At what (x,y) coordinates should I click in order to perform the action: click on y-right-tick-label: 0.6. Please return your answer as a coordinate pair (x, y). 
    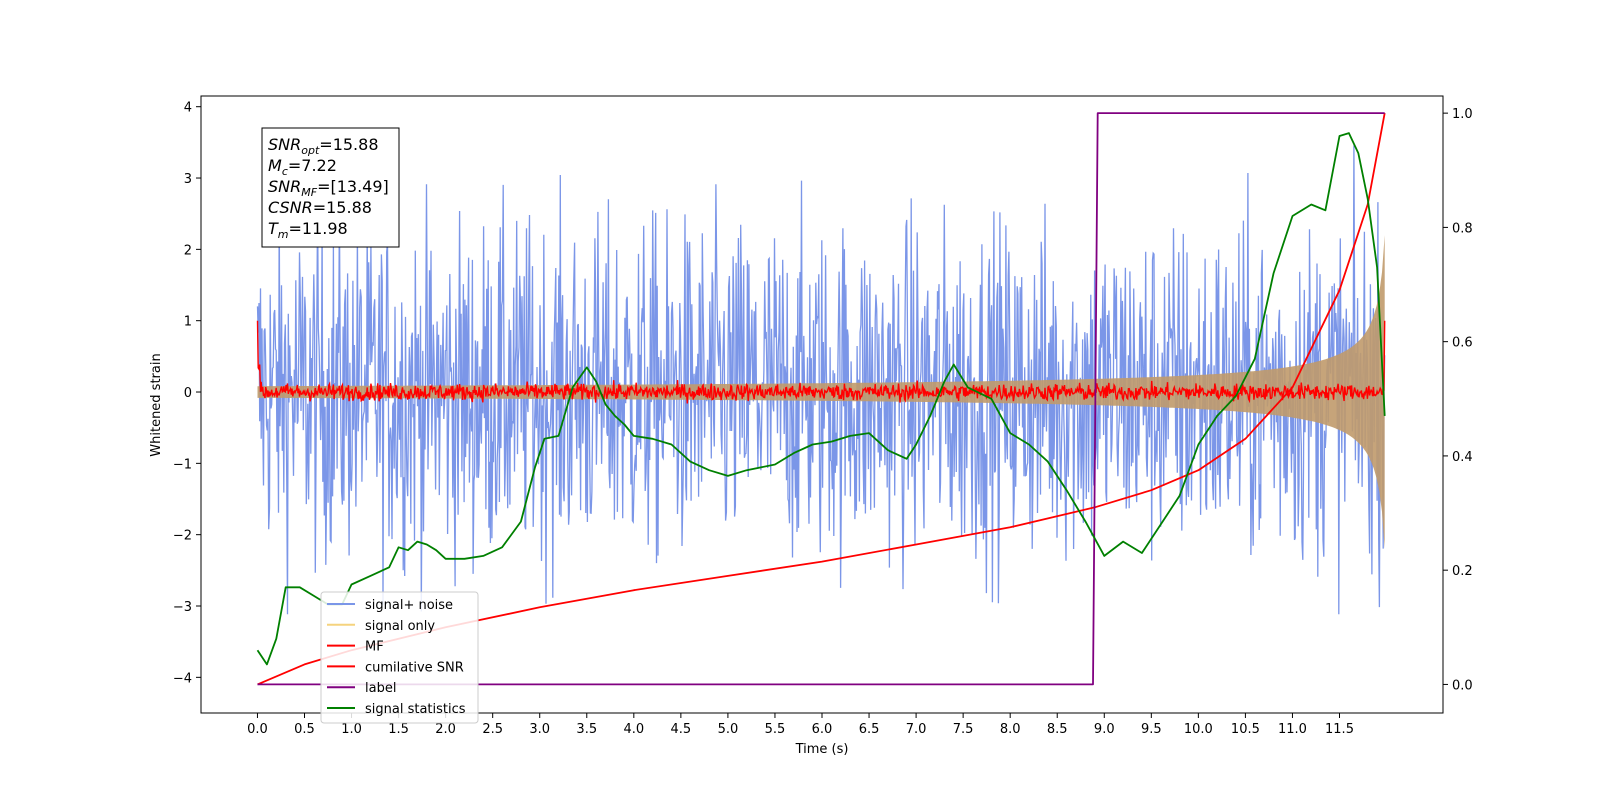
    Looking at the image, I should click on (1462, 343).